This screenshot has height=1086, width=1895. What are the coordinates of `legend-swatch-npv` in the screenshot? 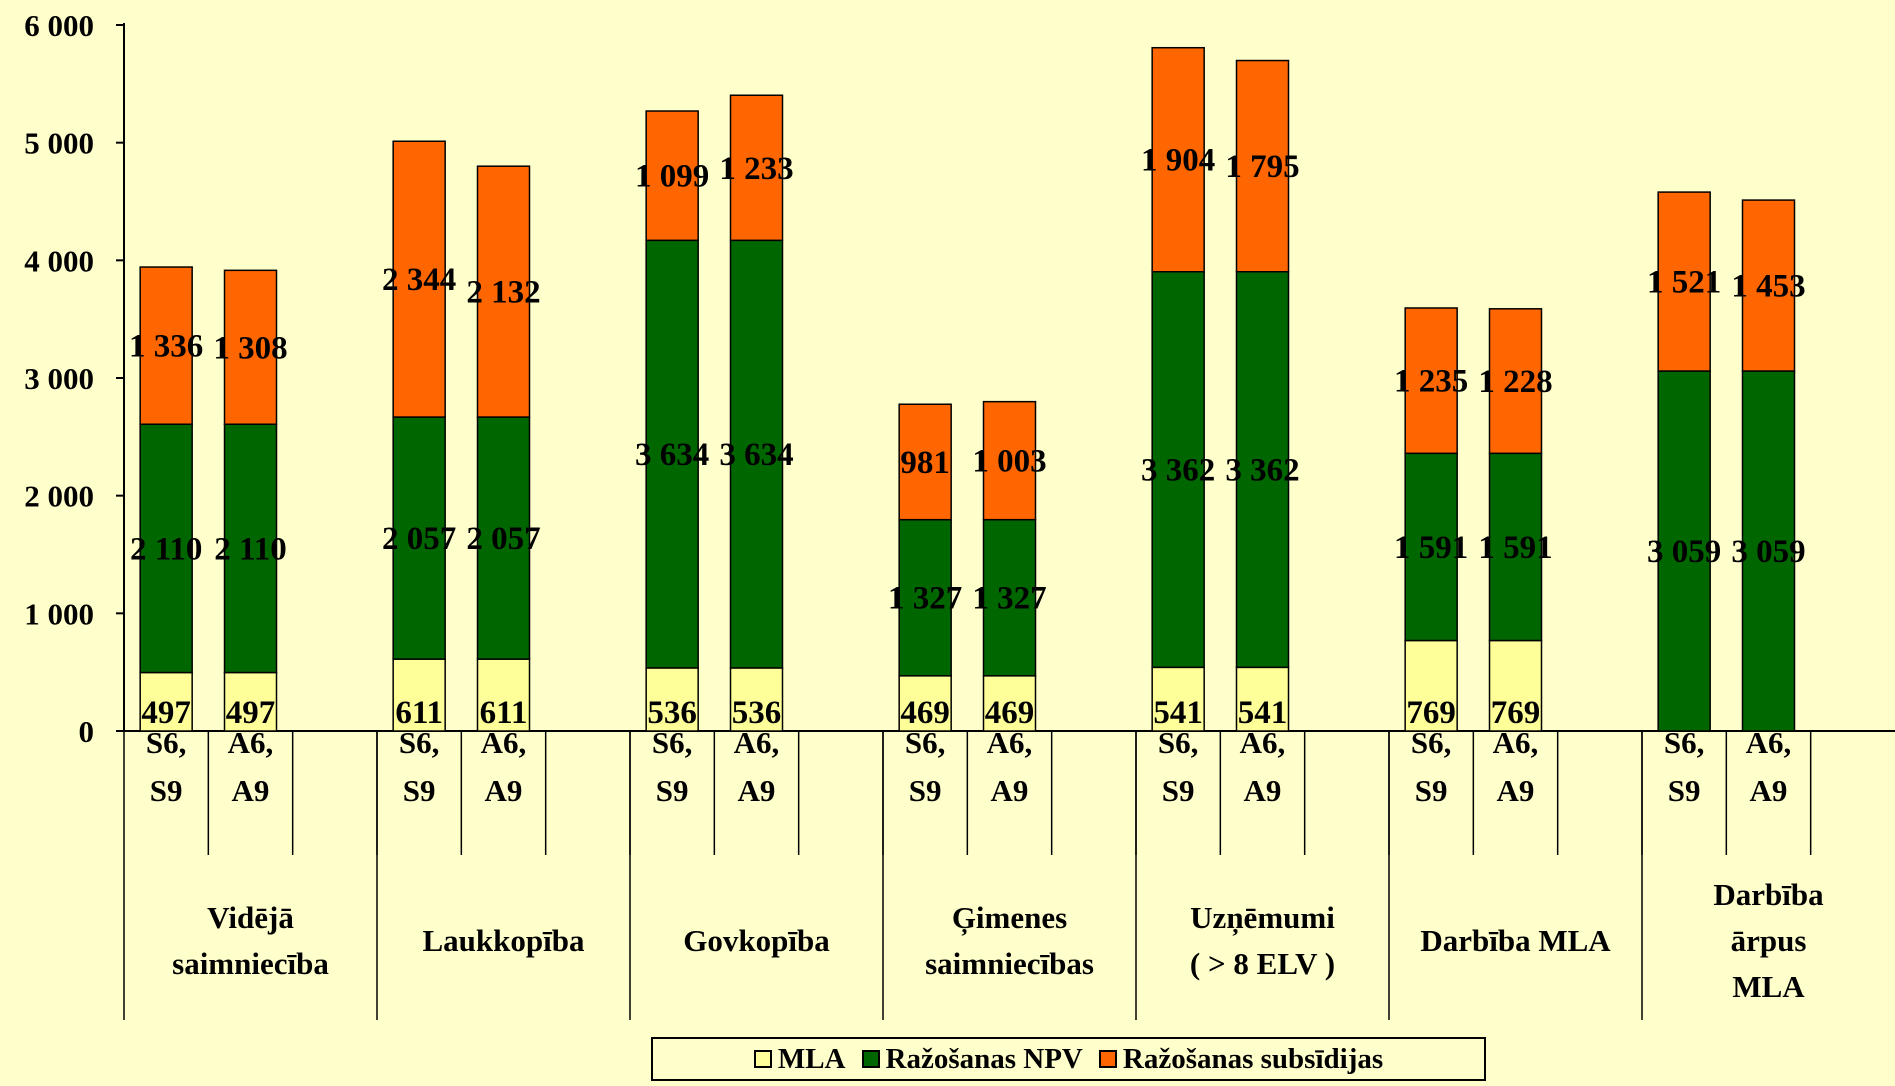 It's located at (870, 1059).